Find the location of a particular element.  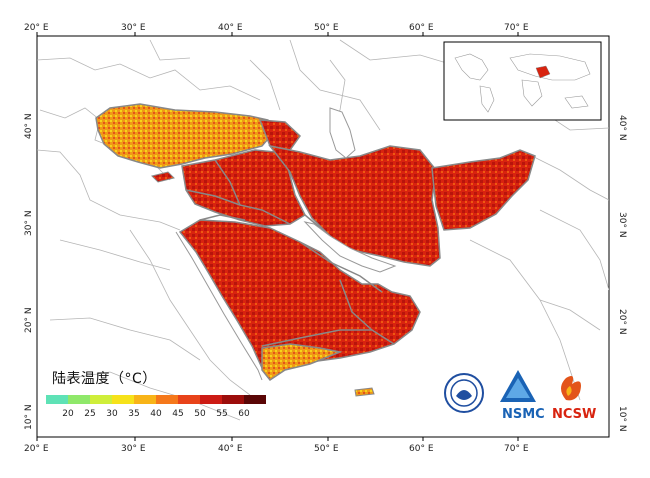

legend-tick-label: 20 is located at coordinates (68, 414).